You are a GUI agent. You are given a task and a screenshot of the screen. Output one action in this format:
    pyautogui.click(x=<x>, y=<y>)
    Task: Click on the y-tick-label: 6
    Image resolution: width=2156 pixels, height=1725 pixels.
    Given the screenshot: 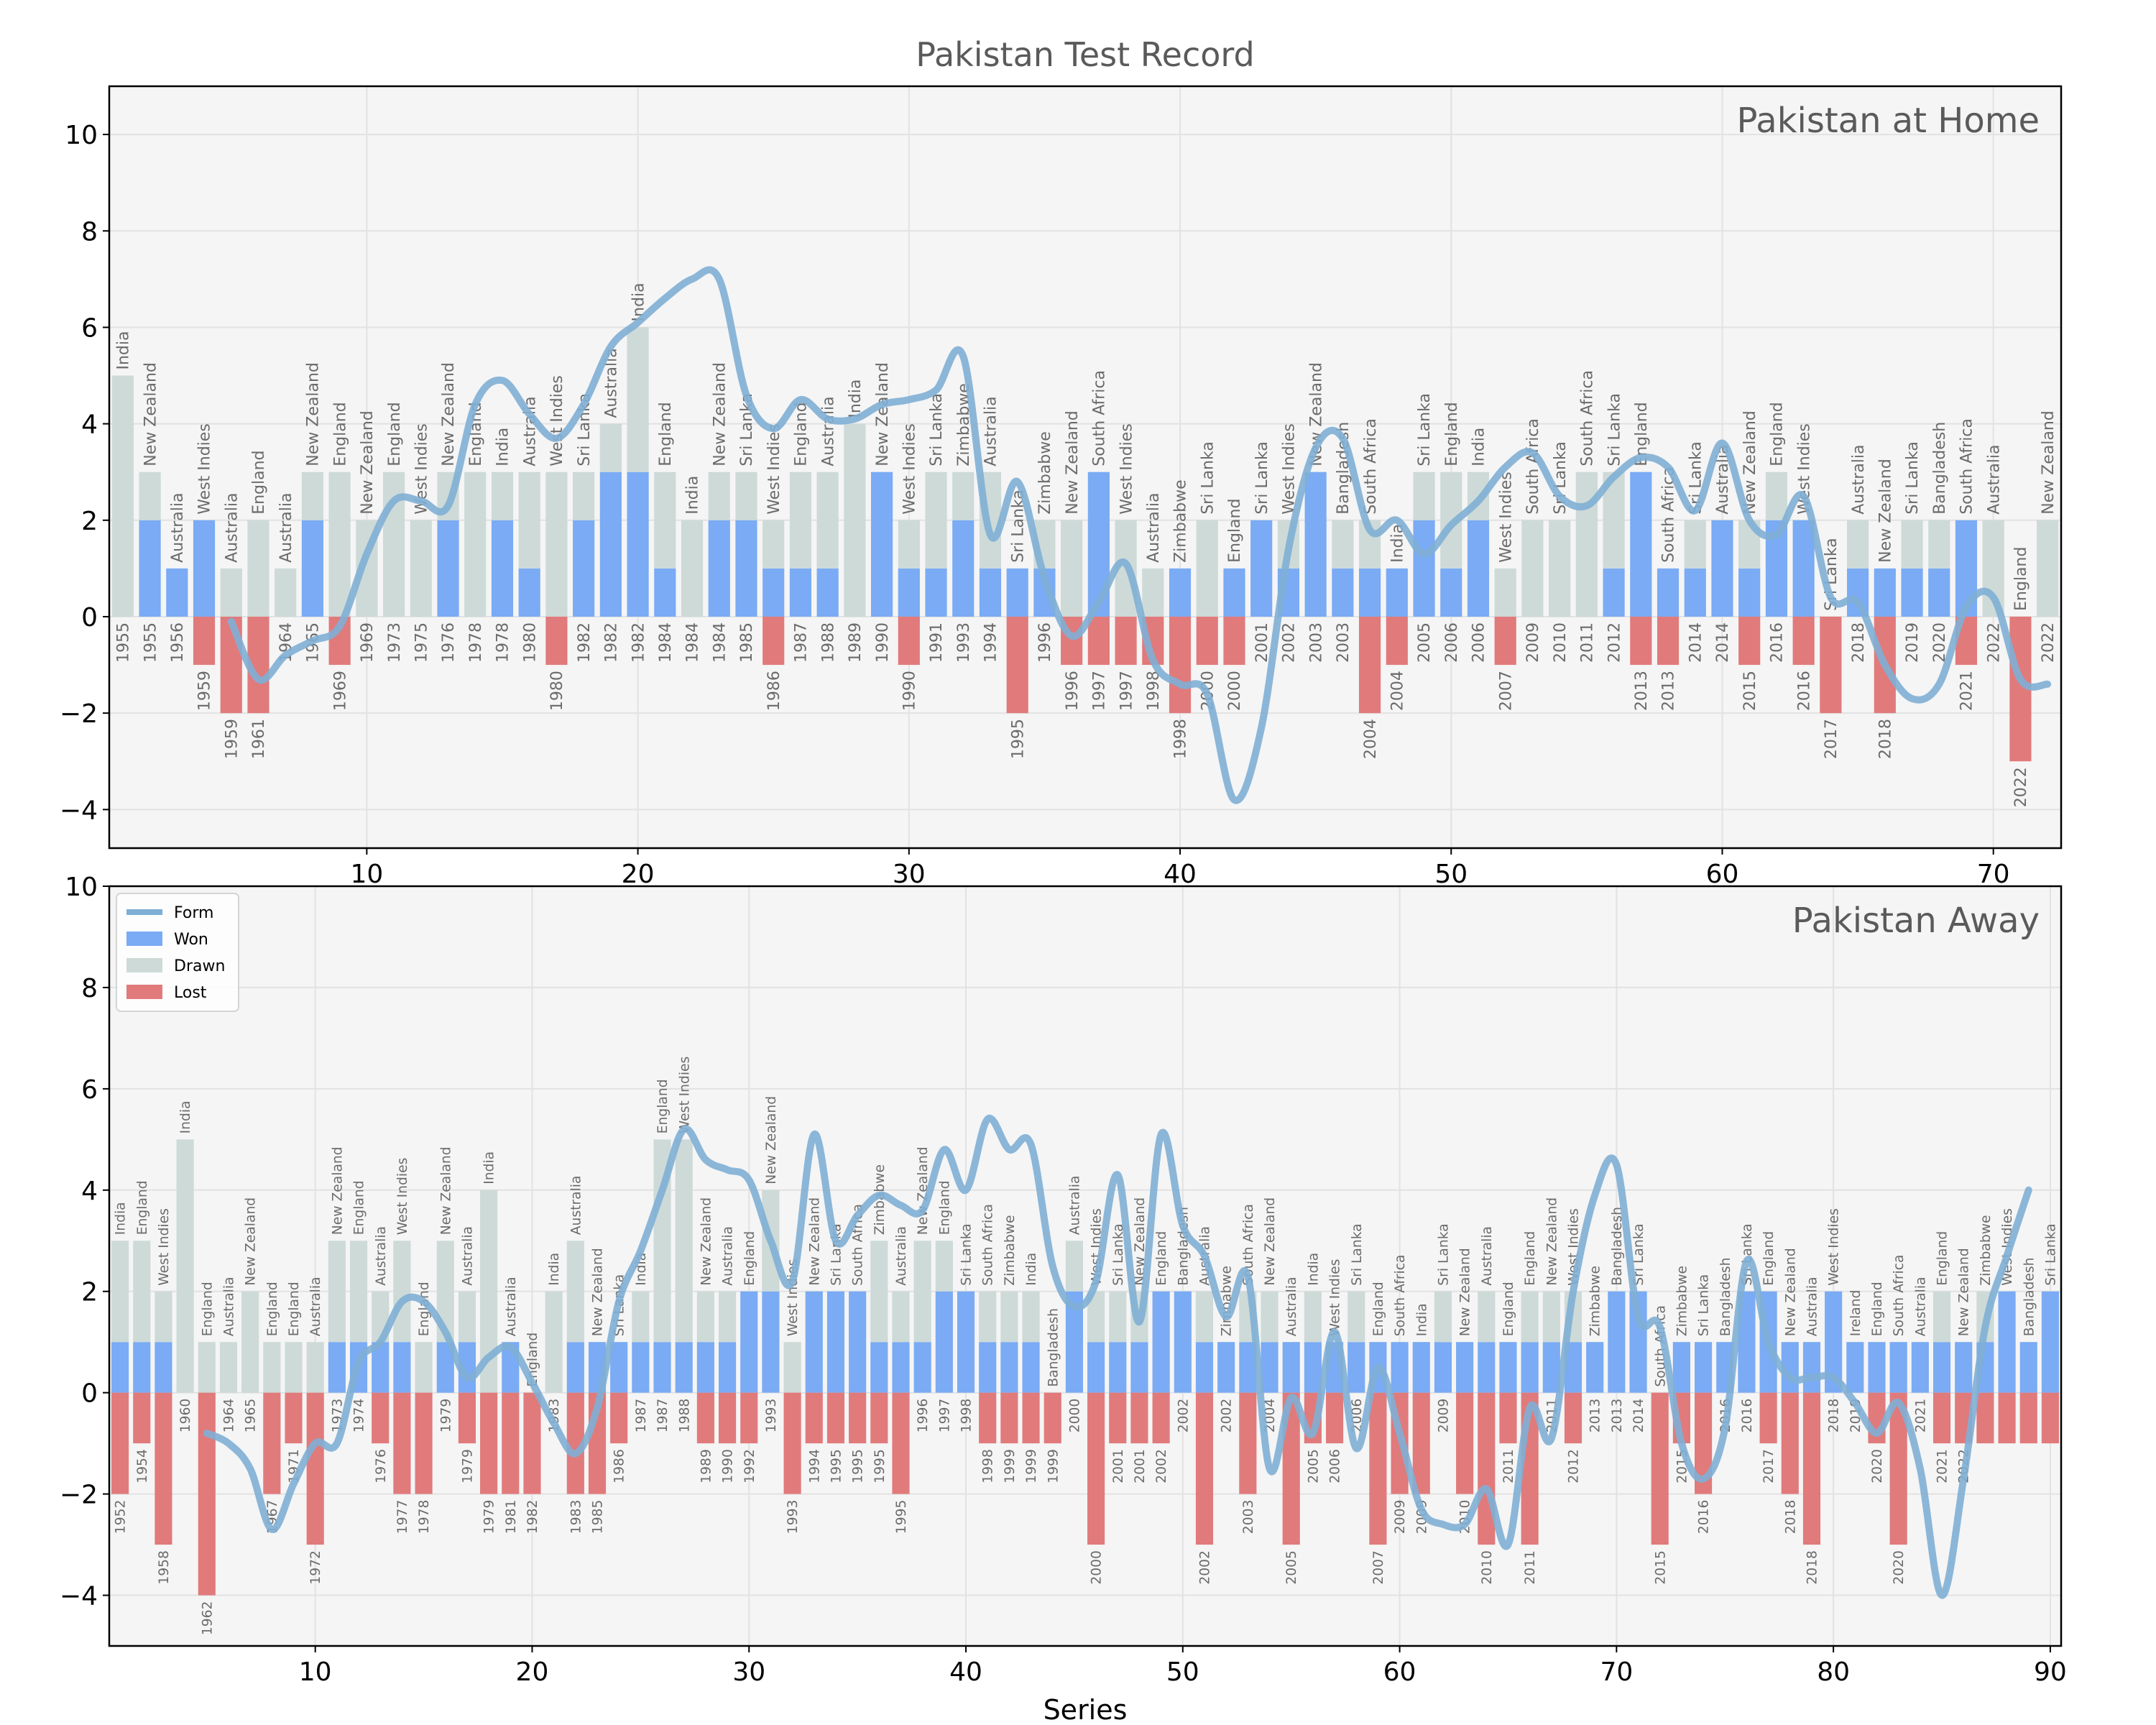 What is the action you would take?
    pyautogui.click(x=90, y=328)
    